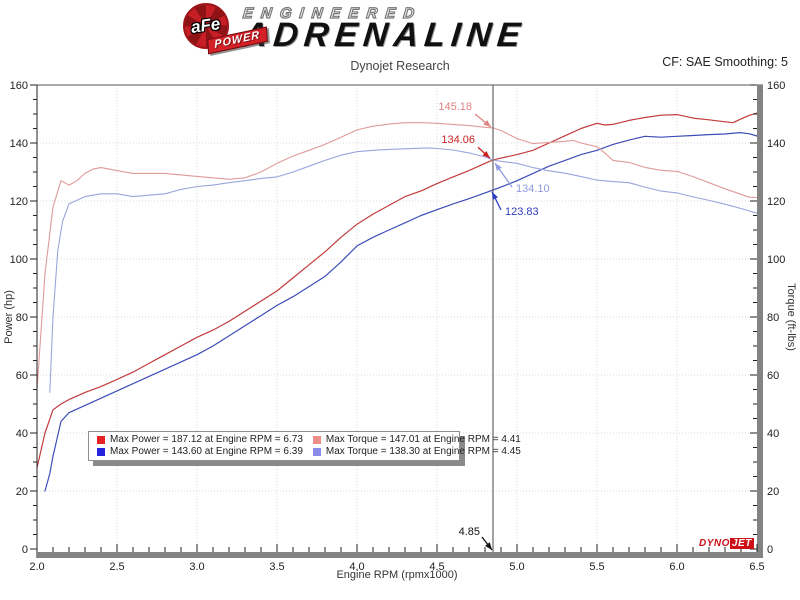 This screenshot has height=600, width=800. What do you see at coordinates (773, 434) in the screenshot?
I see `right-axis-tick-label: 40` at bounding box center [773, 434].